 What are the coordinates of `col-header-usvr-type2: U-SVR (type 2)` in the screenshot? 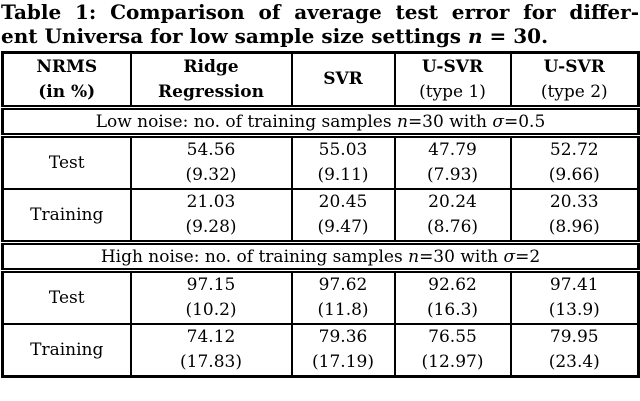 It's located at (574, 80).